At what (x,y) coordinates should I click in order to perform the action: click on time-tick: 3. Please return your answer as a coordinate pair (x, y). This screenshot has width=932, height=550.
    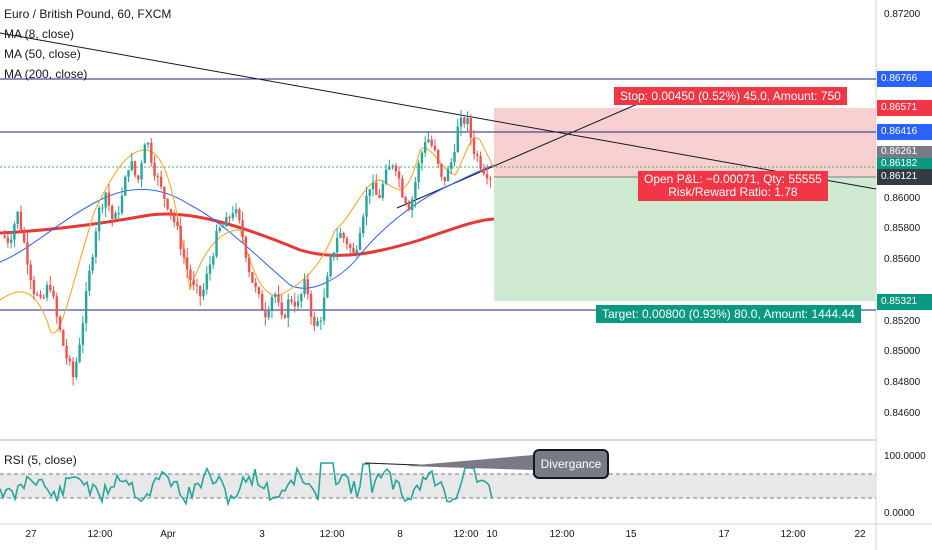
    Looking at the image, I should click on (262, 534).